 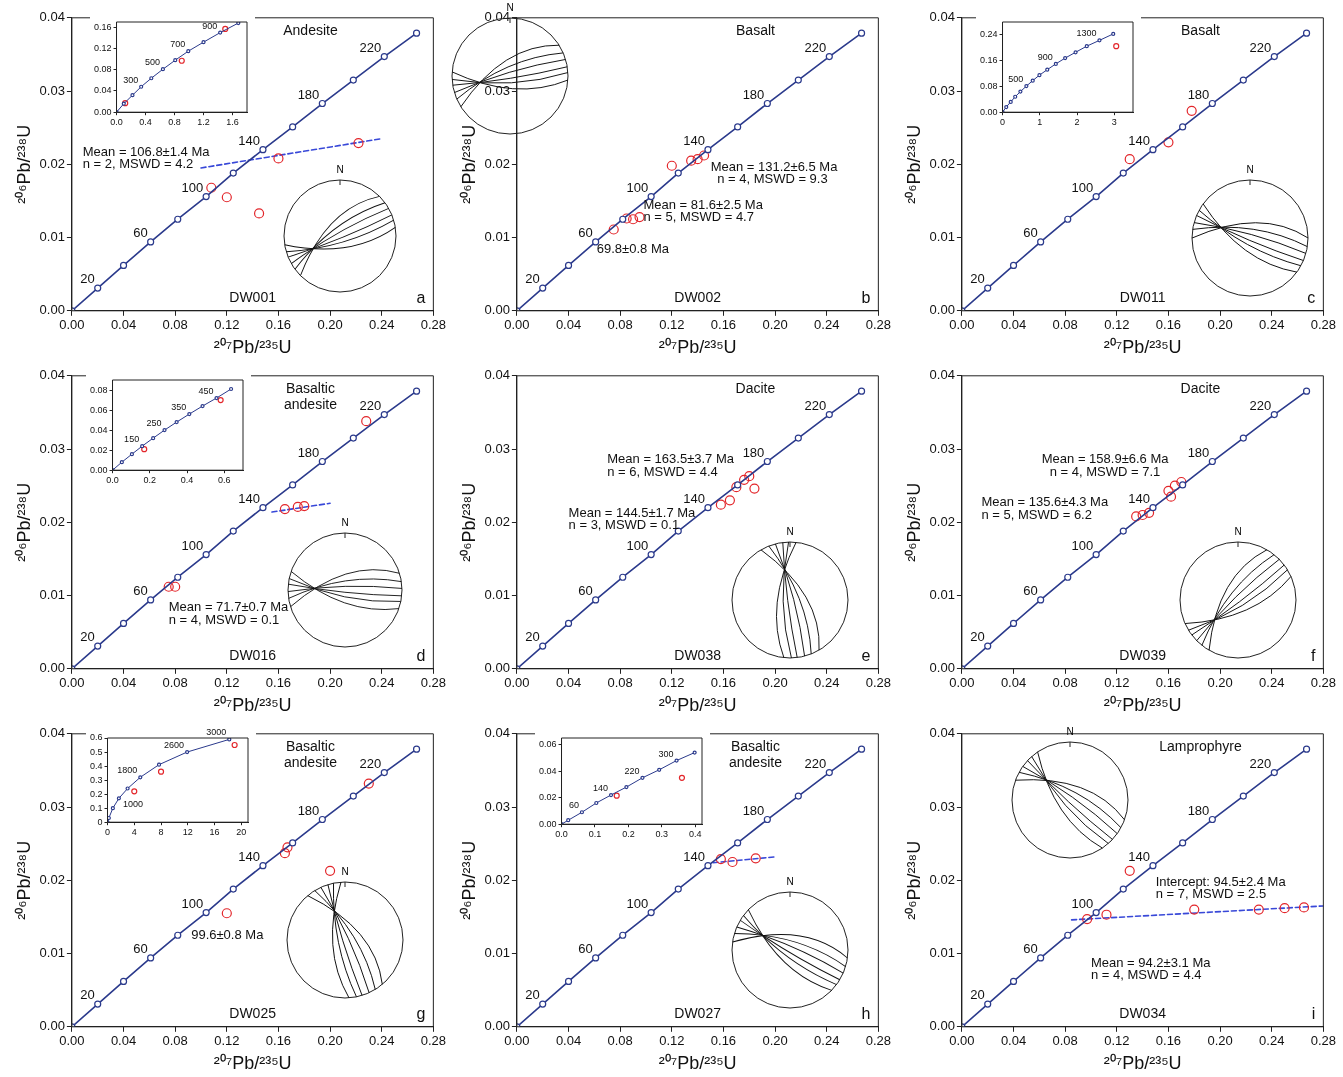 I want to click on annotation: 99.6±0.8 Ma, so click(x=228, y=934).